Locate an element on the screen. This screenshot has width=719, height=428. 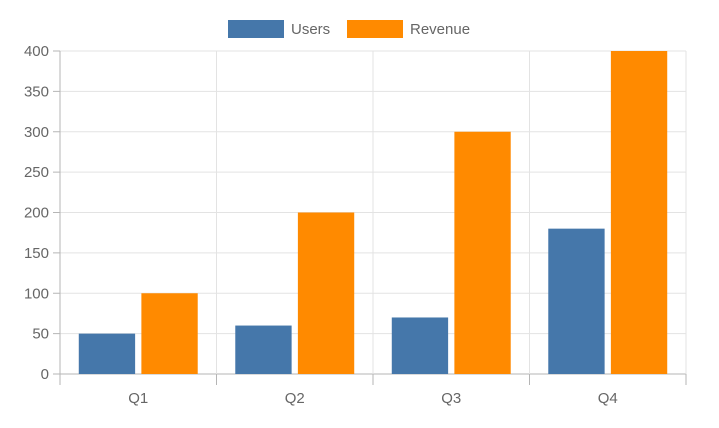
bar-revenue-q1 is located at coordinates (169, 333).